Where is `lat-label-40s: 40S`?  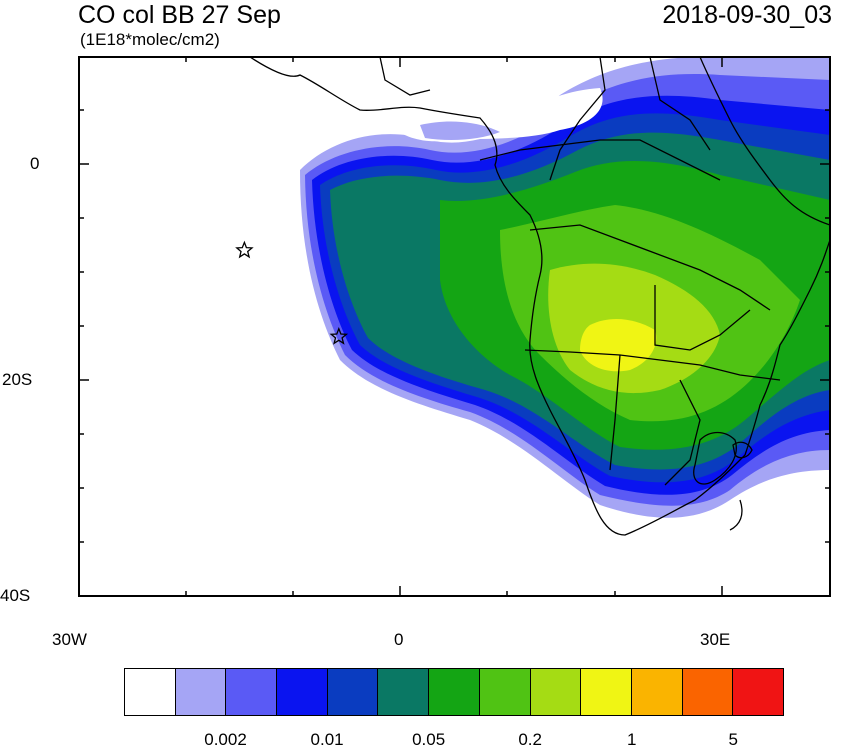 lat-label-40s: 40S is located at coordinates (15, 595).